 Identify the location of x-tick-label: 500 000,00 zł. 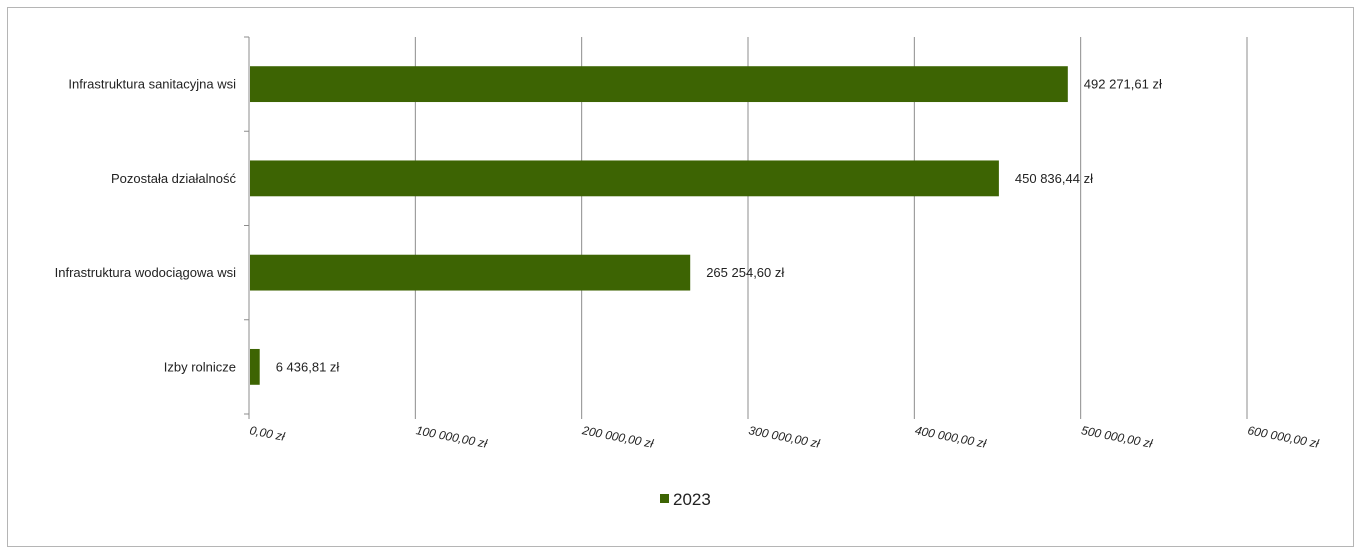
(1117, 437).